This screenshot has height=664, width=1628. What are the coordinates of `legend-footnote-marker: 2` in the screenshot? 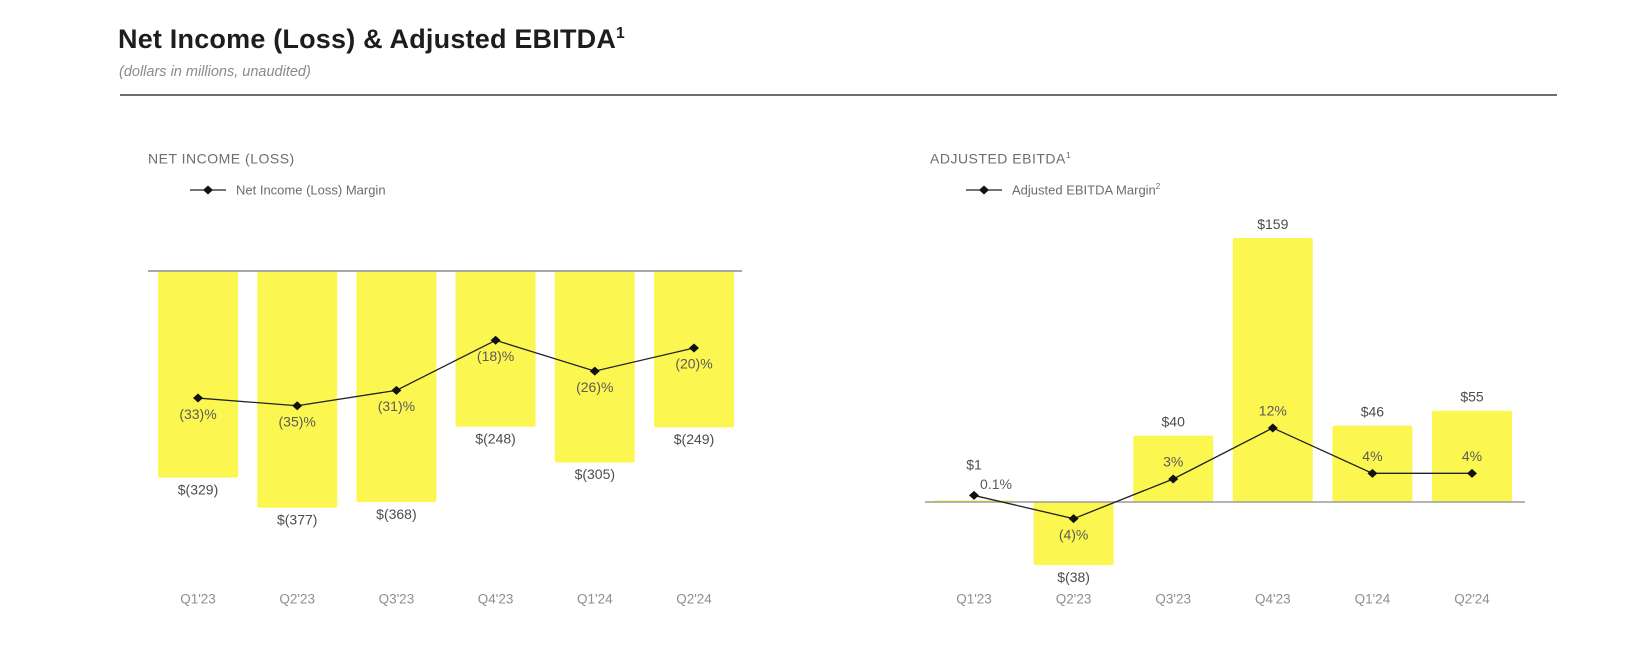 It's located at (1158, 186).